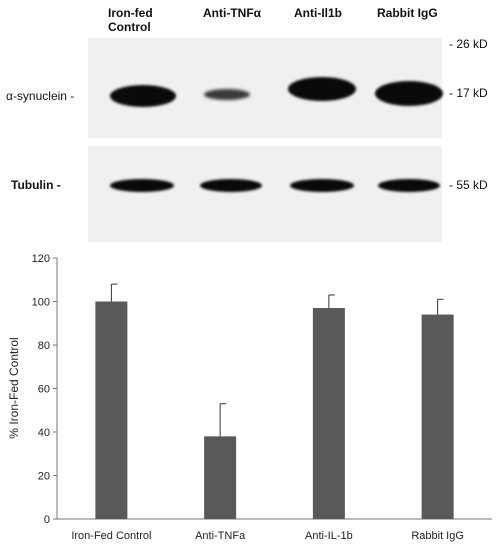  Describe the element at coordinates (231, 185) in the screenshot. I see `tubulin-band-anti-tnf` at that location.